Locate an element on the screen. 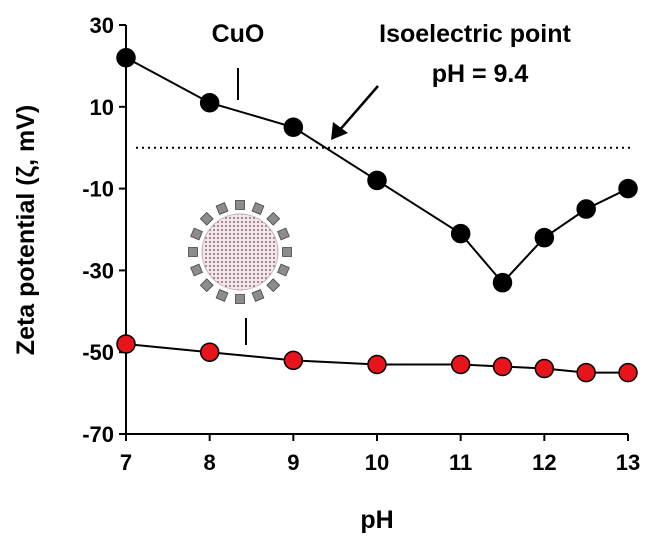 Image resolution: width=651 pixels, height=540 pixels. x-tick-label: 12 is located at coordinates (544, 462).